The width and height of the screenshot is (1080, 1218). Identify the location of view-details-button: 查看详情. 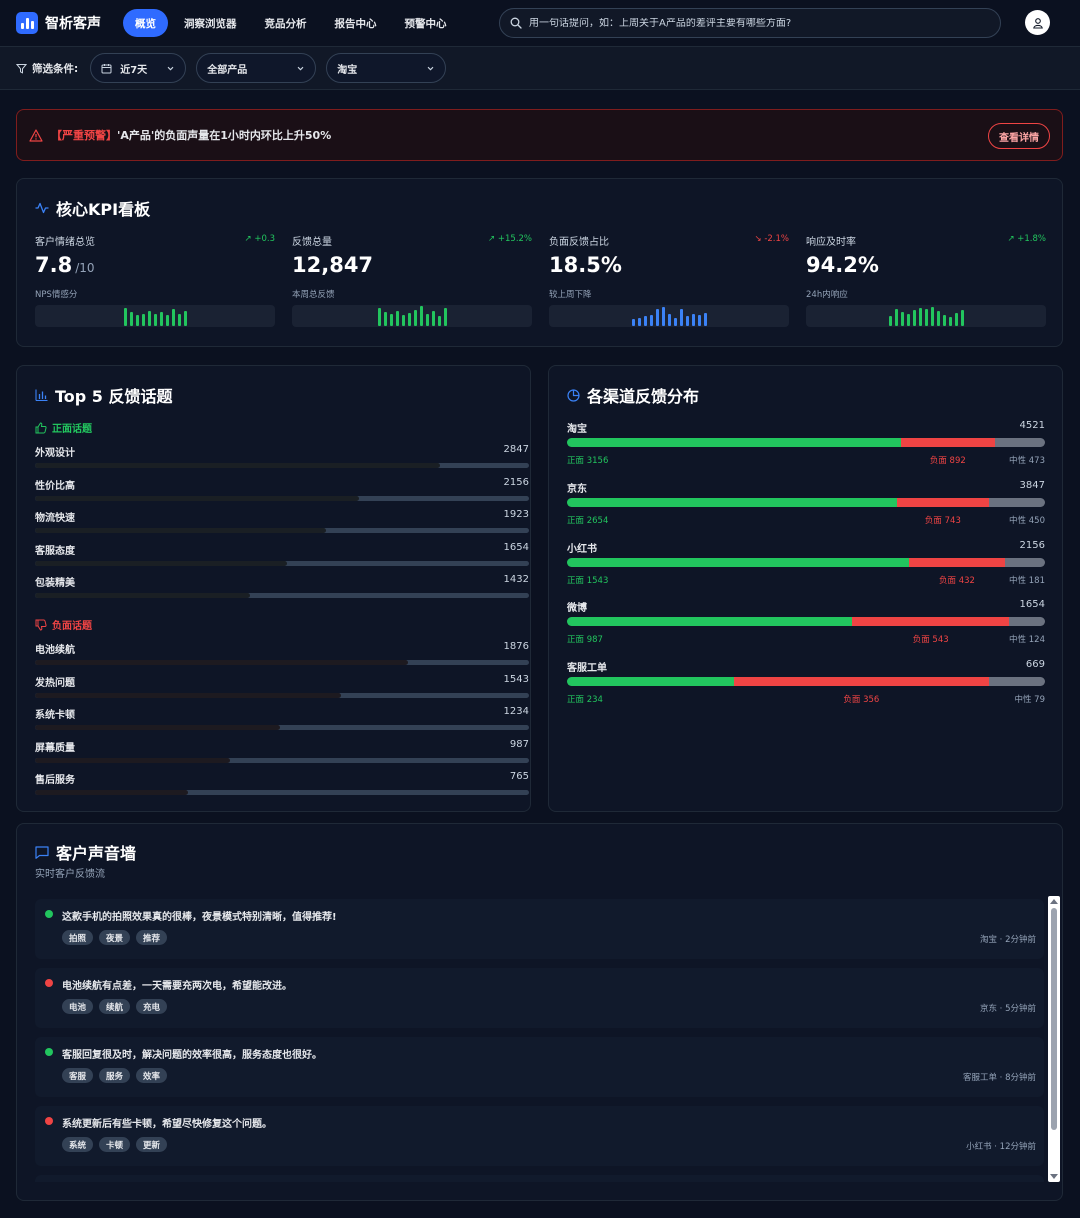
(1019, 136).